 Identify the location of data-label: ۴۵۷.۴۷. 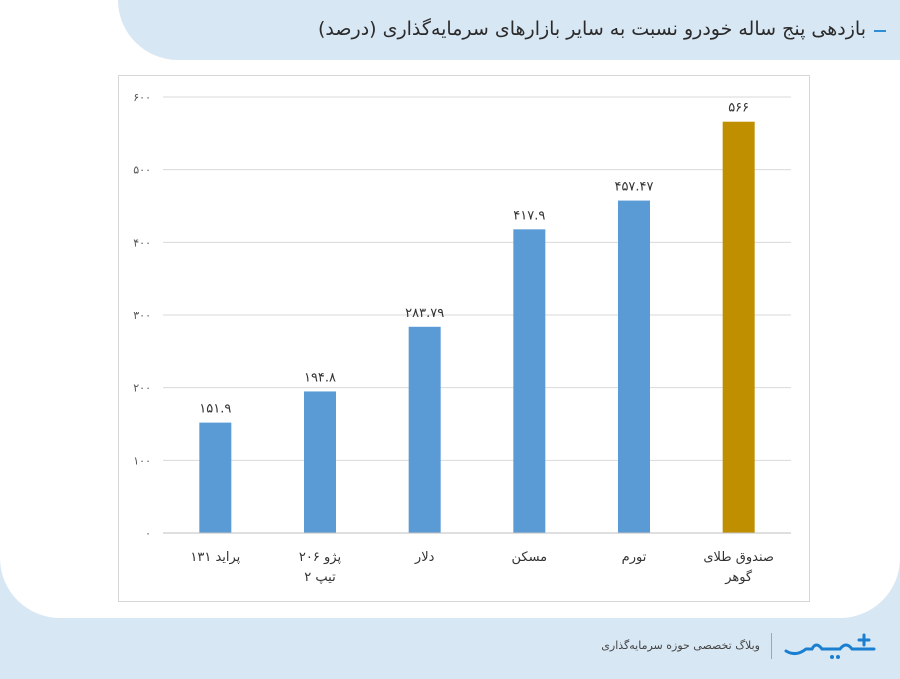
(633, 187).